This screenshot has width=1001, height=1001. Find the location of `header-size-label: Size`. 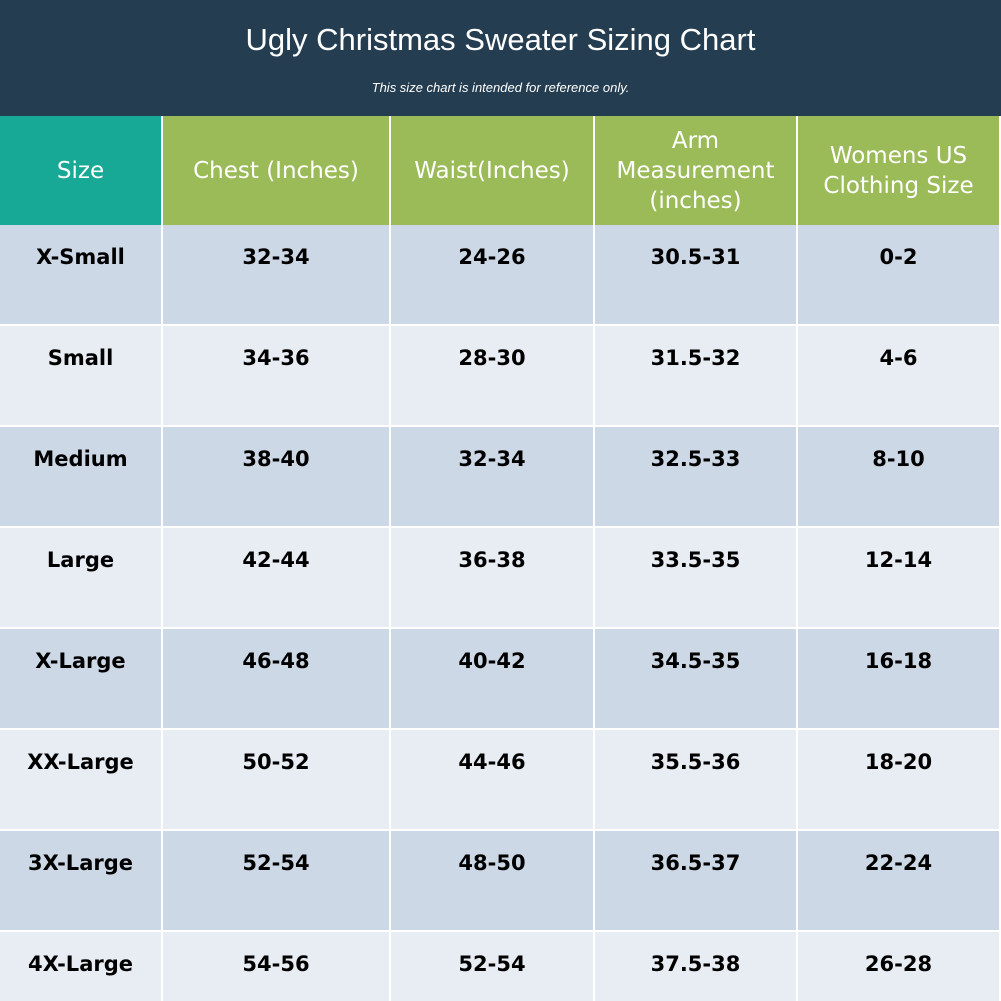

header-size-label: Size is located at coordinates (80, 170).